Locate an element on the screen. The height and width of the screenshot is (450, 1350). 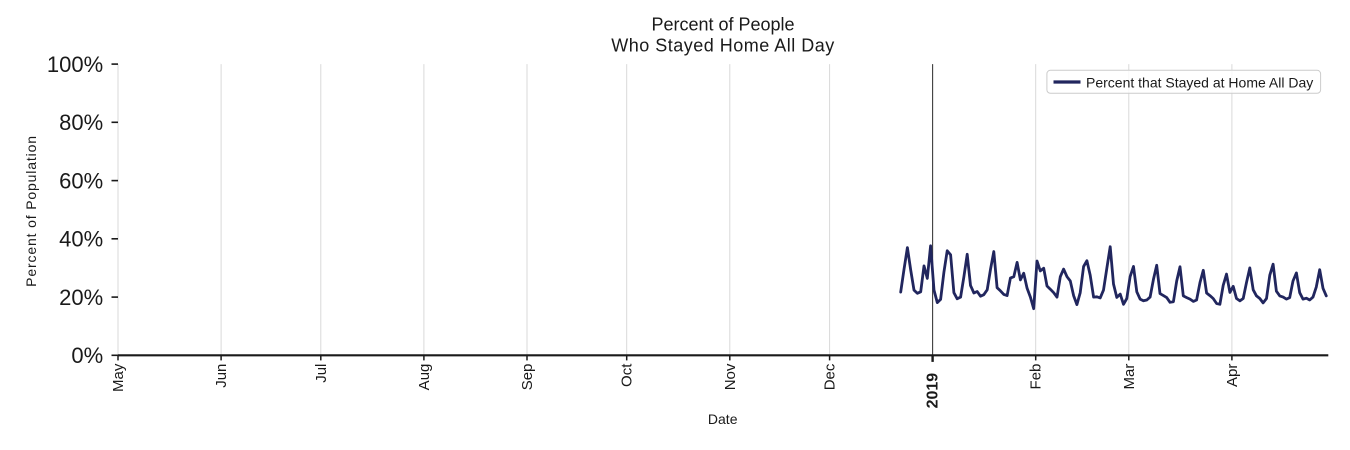
svg-text: Feb is located at coordinates (1036, 377).